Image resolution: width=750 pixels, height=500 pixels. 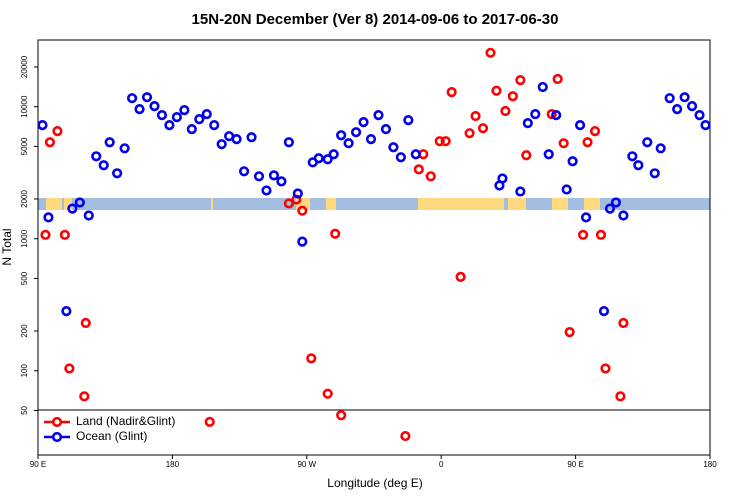 What do you see at coordinates (111, 436) in the screenshot?
I see `legend-label: Ocean (Glint)` at bounding box center [111, 436].